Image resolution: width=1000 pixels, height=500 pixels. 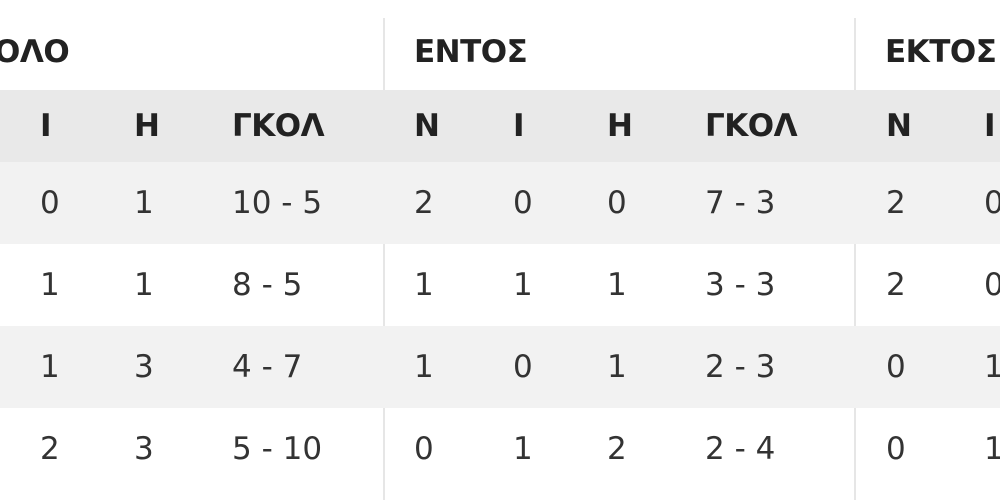 I want to click on group-title-home: ΕΝΤΟΣ, so click(x=471, y=52).